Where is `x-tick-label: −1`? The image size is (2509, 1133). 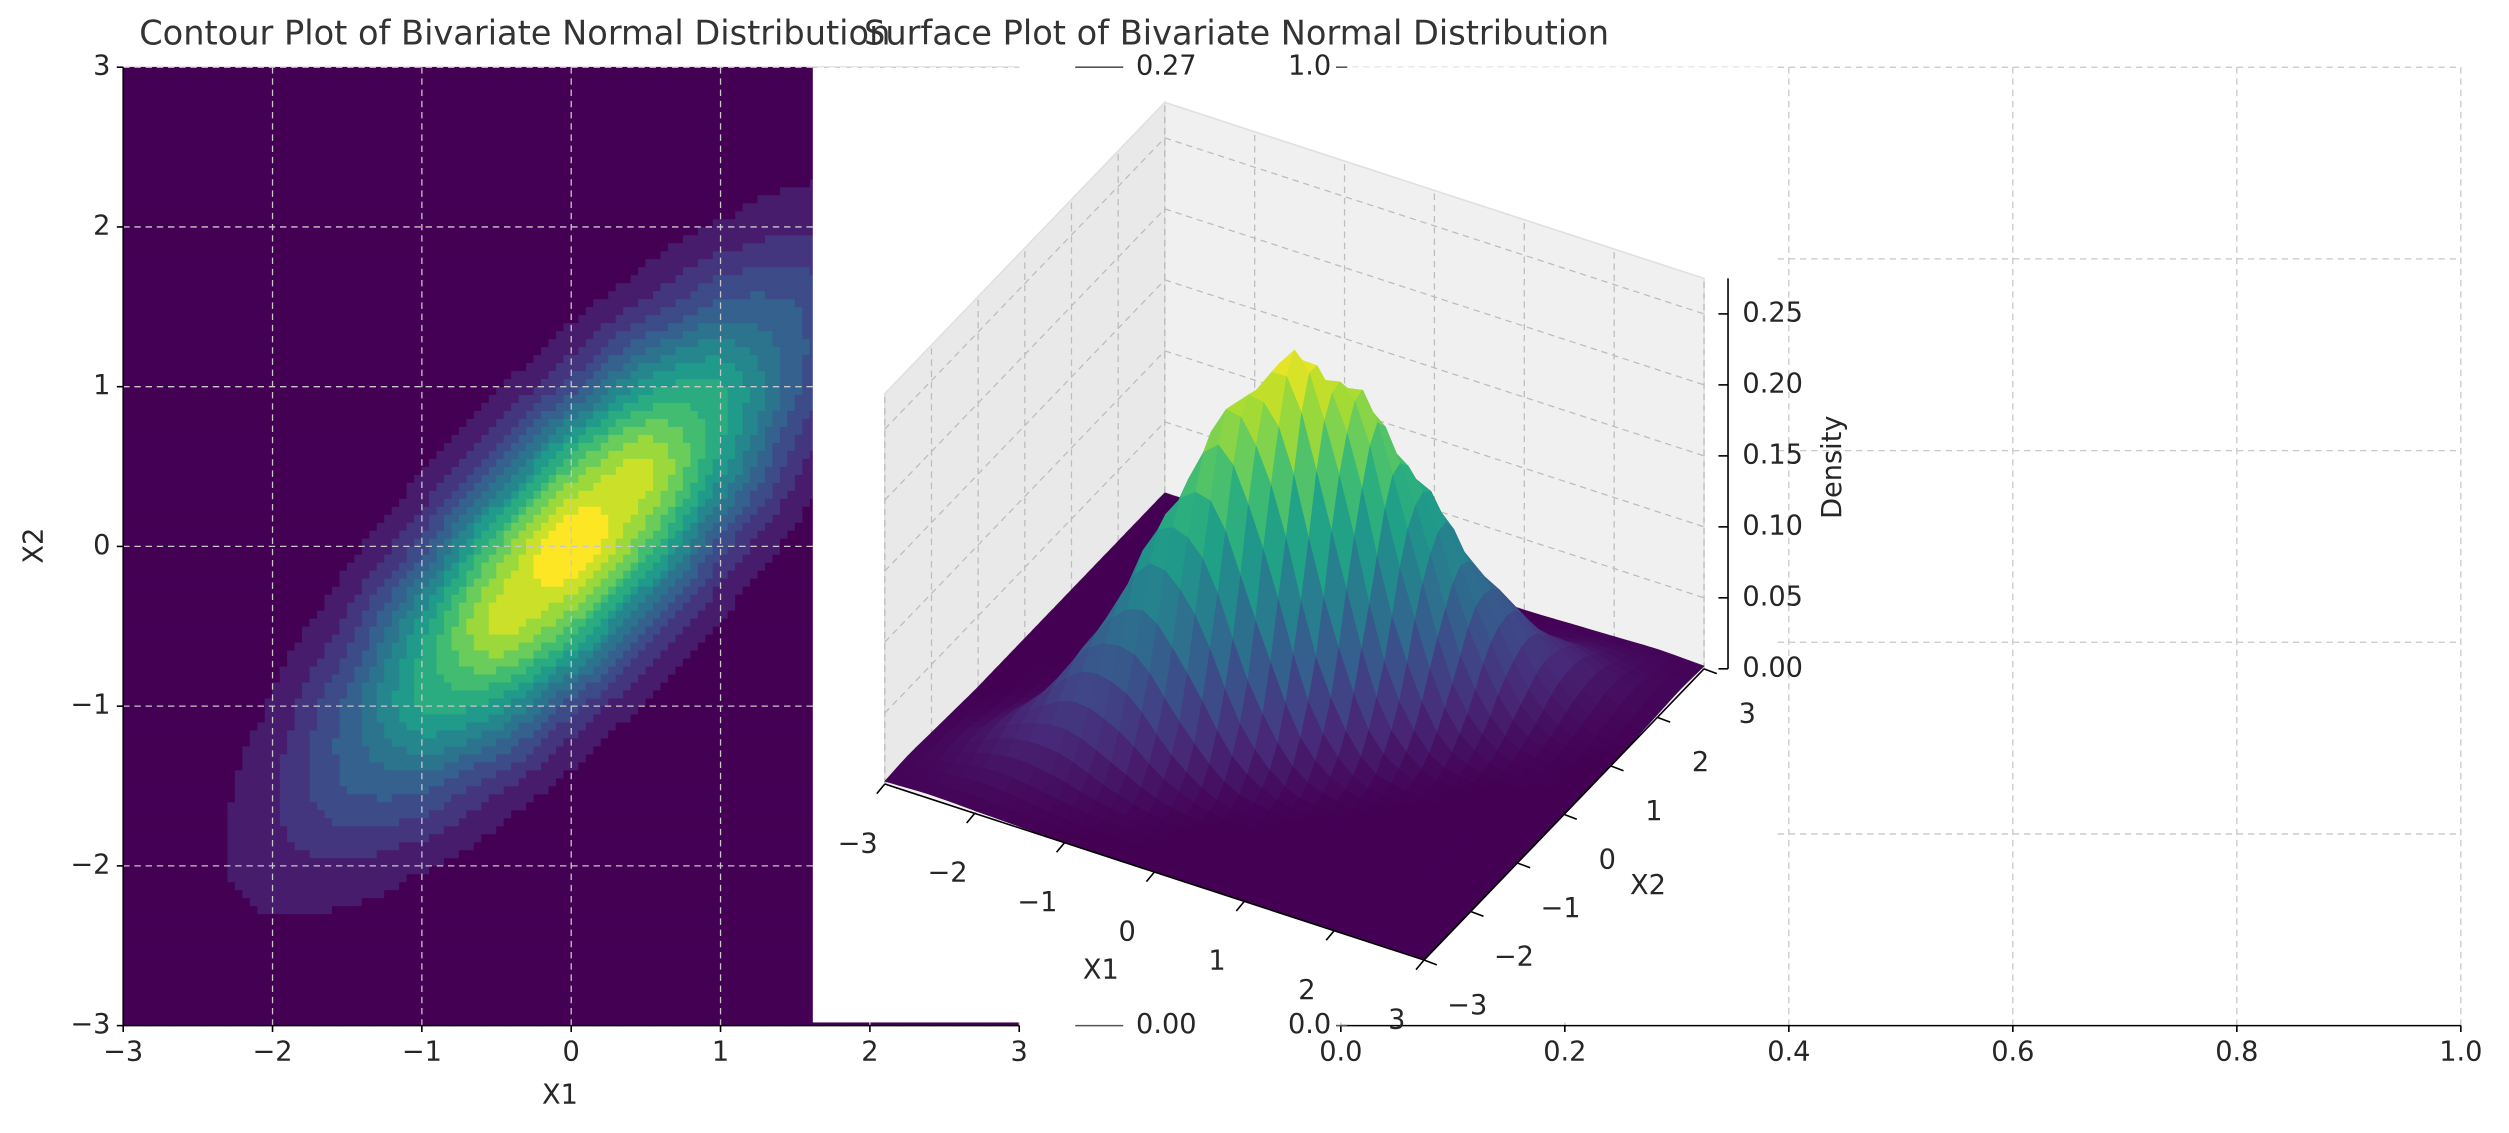 x-tick-label: −1 is located at coordinates (422, 1051).